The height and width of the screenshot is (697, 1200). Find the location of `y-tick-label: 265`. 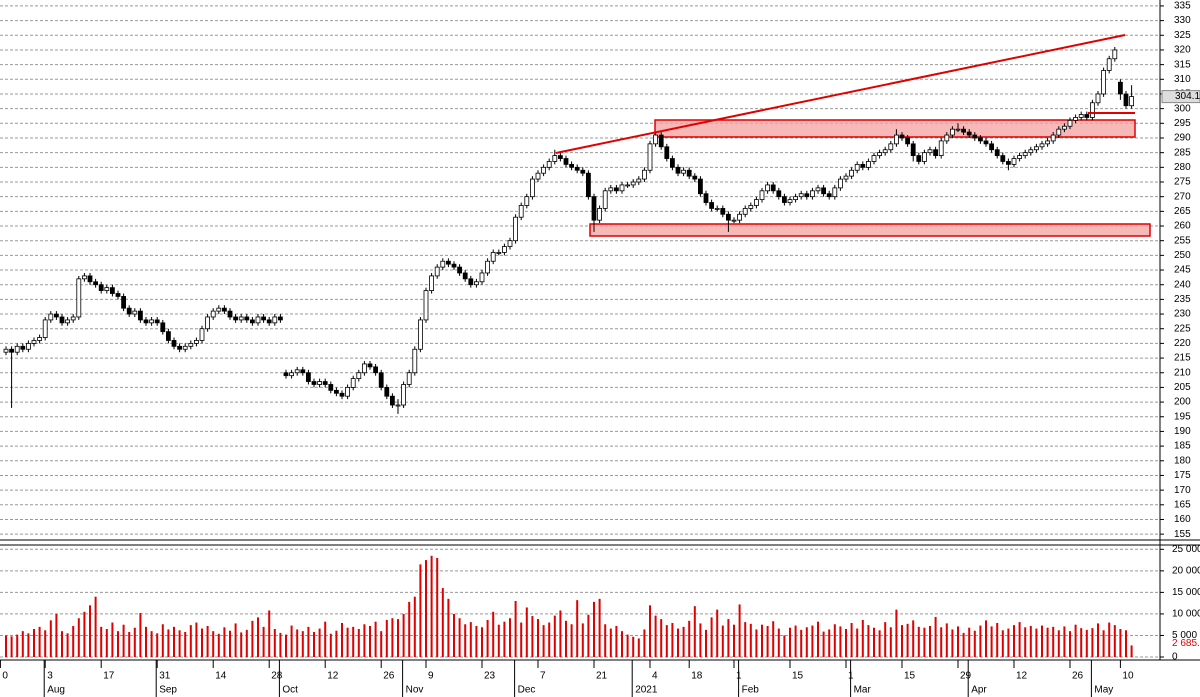

y-tick-label: 265 is located at coordinates (1182, 211).